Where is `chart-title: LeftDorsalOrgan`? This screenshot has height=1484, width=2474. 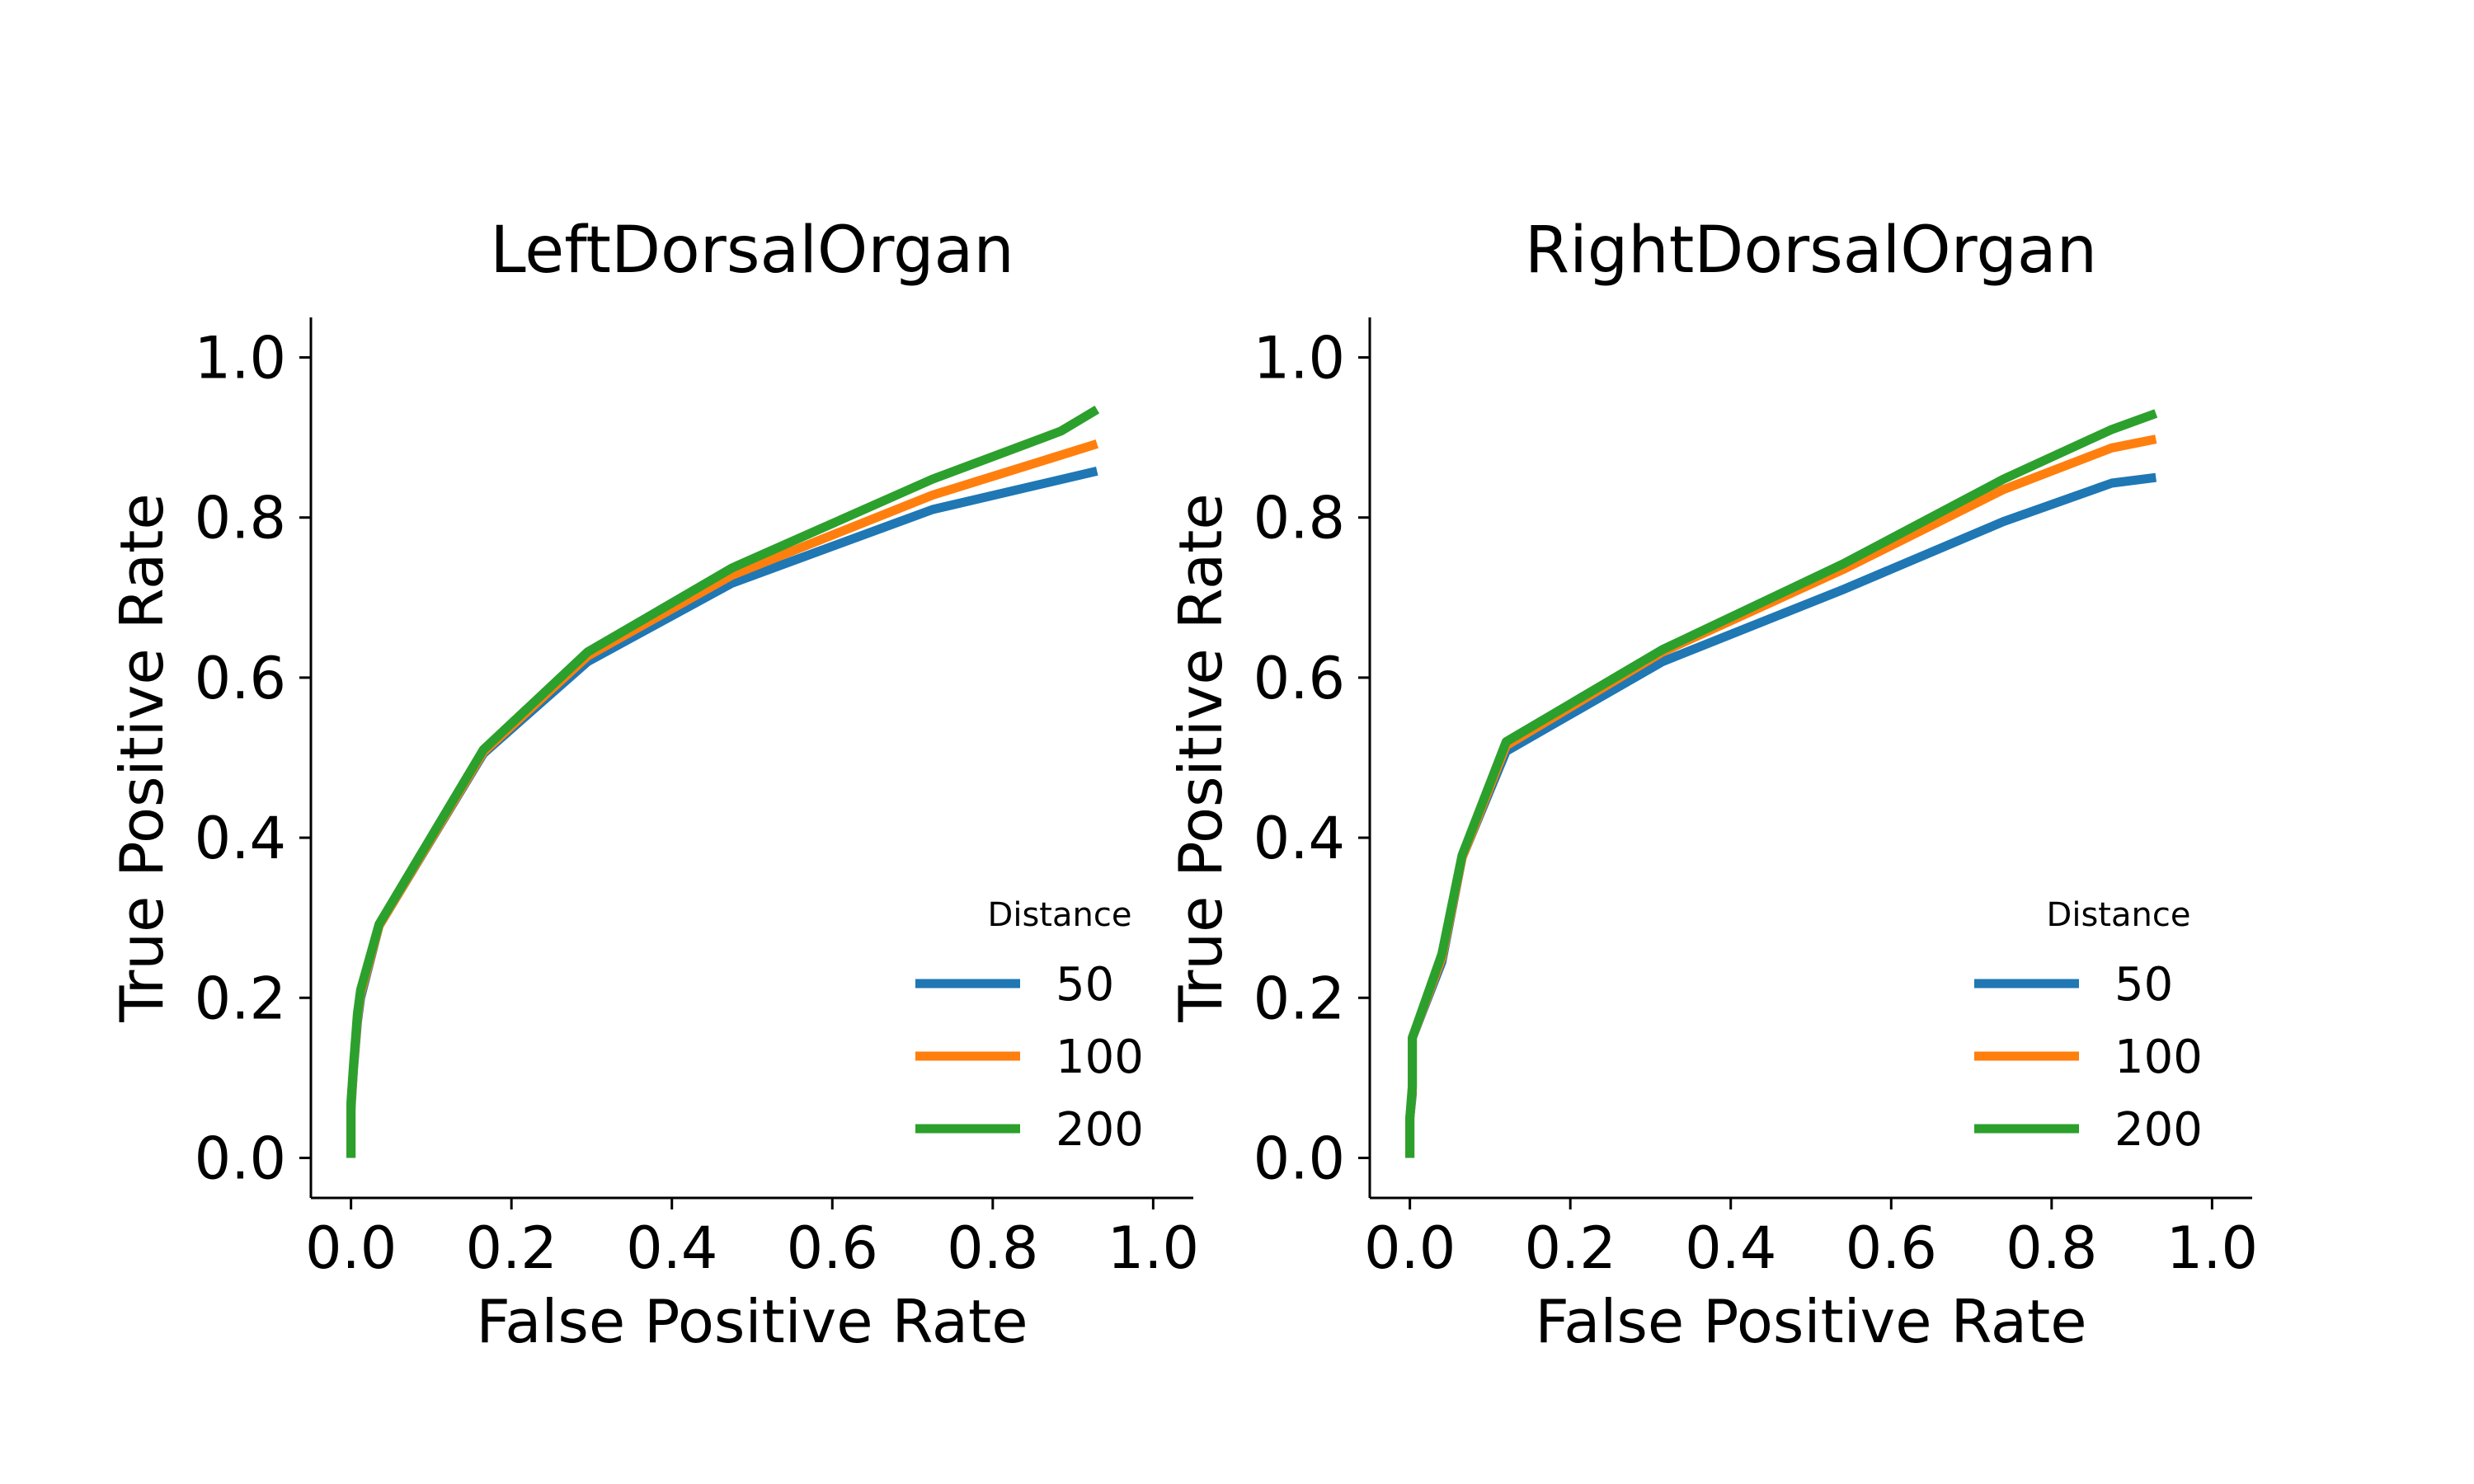 chart-title: LeftDorsalOrgan is located at coordinates (752, 251).